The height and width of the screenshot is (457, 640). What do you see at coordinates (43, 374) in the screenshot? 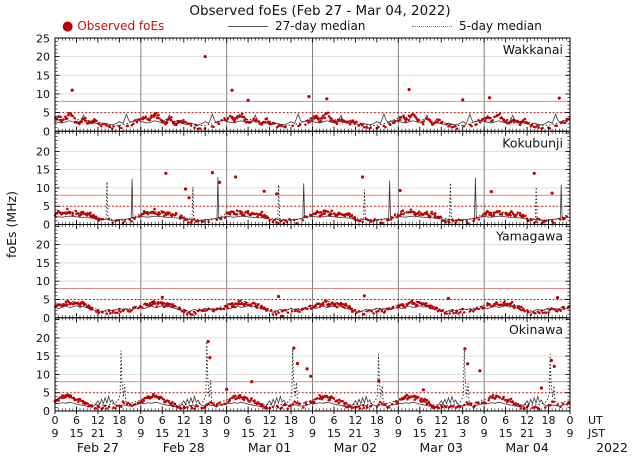
I see `y-tick-label: 10` at bounding box center [43, 374].